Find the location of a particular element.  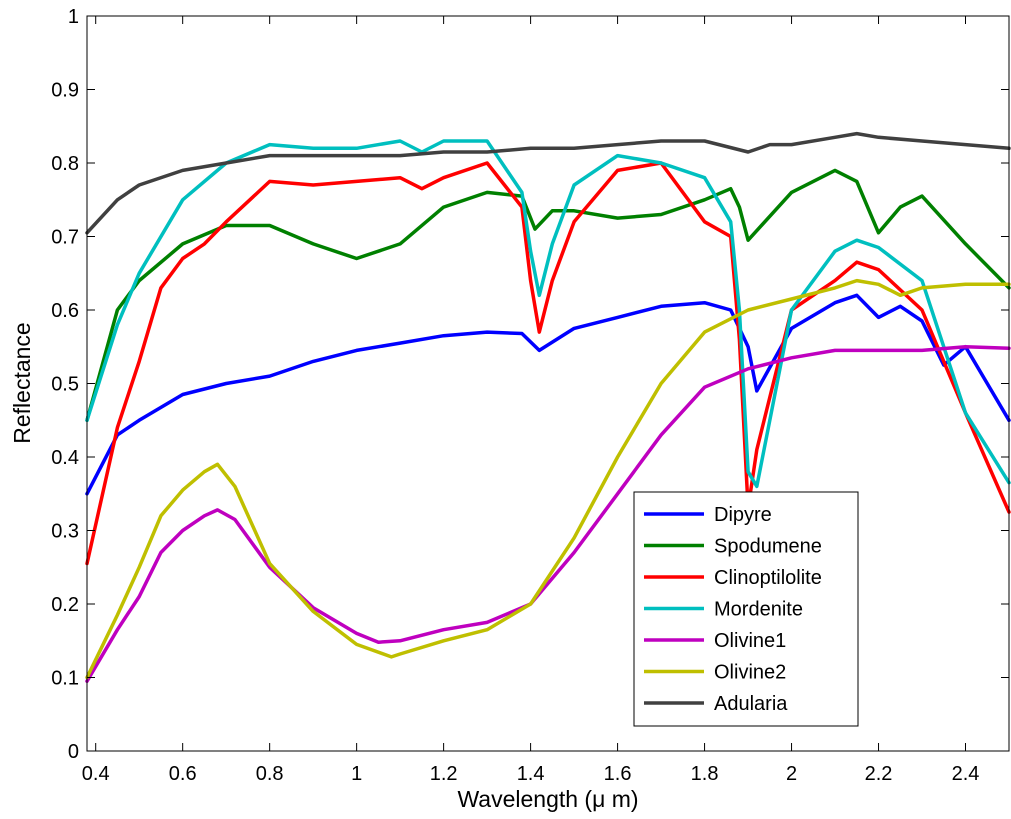

y-axis-title: Reflectance is located at coordinates (22, 382).